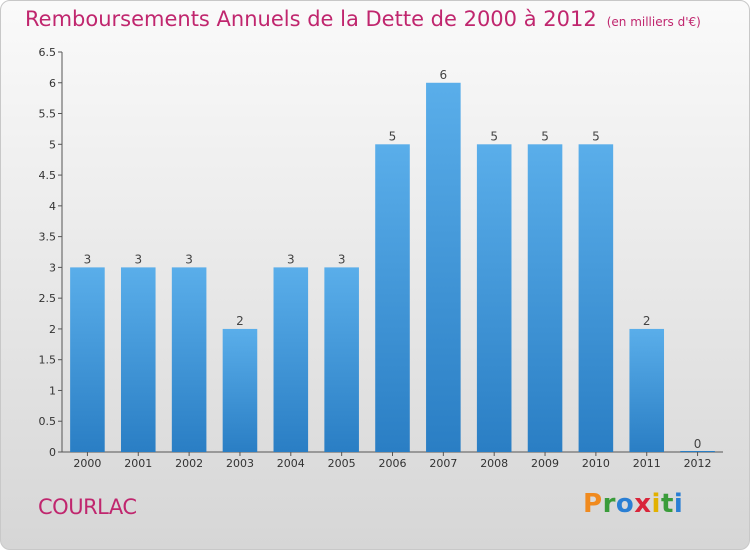  I want to click on proxiti-logo: Proxiti, so click(633, 504).